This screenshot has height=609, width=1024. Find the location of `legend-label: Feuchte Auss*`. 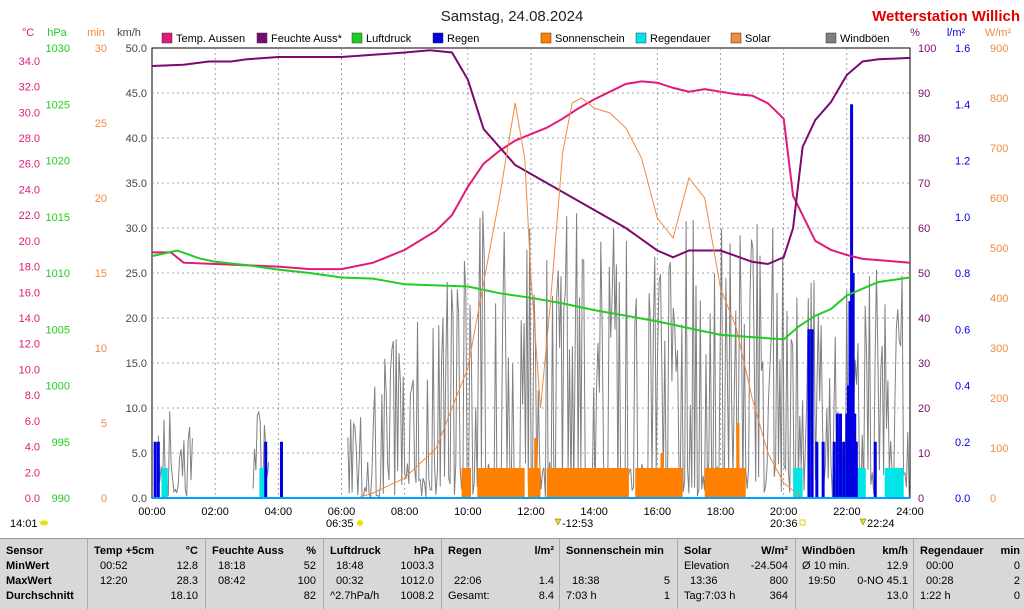

legend-label: Feuchte Auss* is located at coordinates (307, 39).